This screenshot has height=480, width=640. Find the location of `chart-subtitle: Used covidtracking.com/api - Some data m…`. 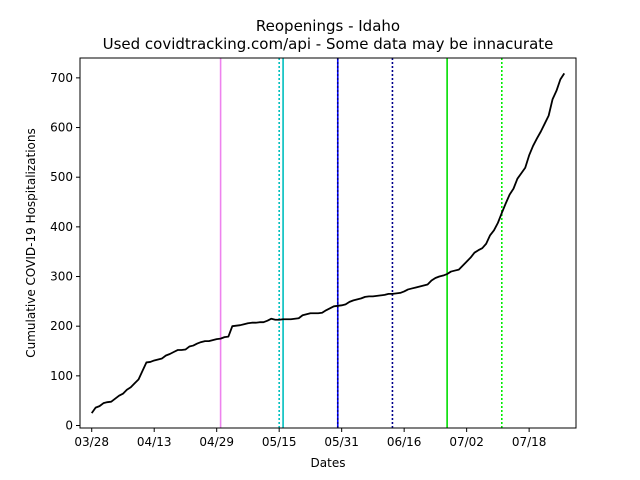

chart-subtitle: Used covidtracking.com/api - Some data m… is located at coordinates (328, 44).